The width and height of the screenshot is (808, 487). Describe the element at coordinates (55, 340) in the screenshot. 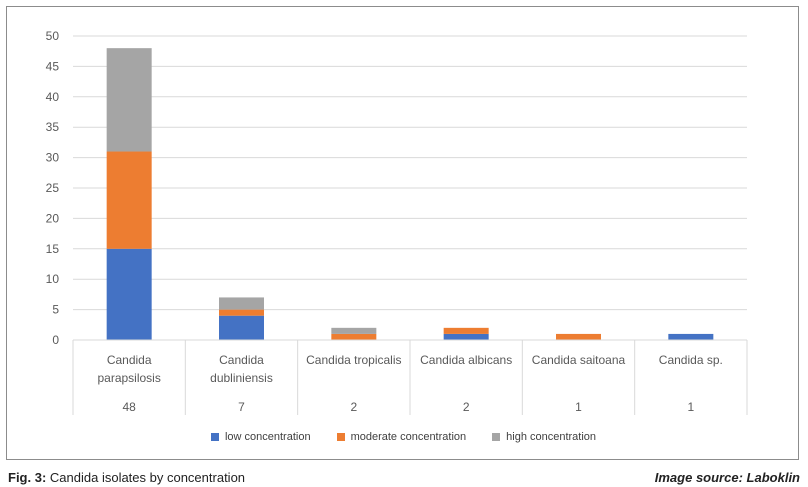

I see `y-tick-label: 0` at that location.